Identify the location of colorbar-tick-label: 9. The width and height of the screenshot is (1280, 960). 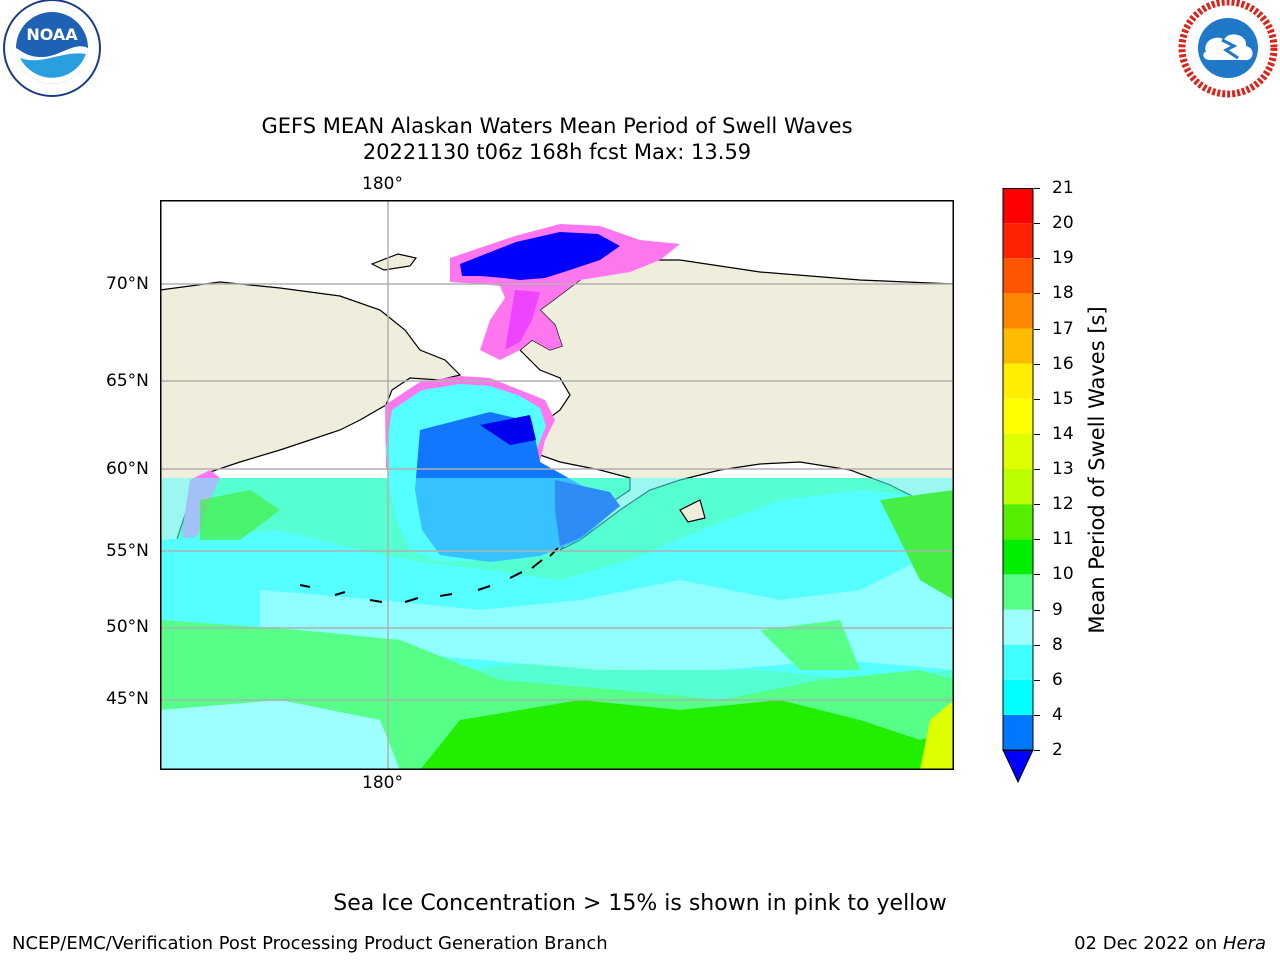
(1057, 609).